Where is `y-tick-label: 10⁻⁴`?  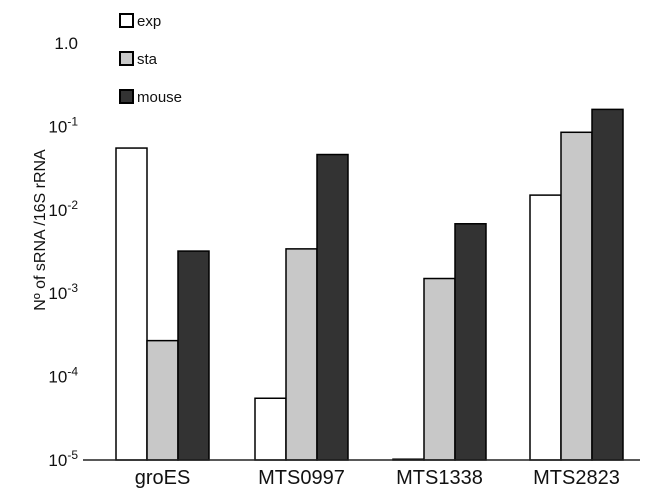
y-tick-label: 10⁻⁴ is located at coordinates (63, 376).